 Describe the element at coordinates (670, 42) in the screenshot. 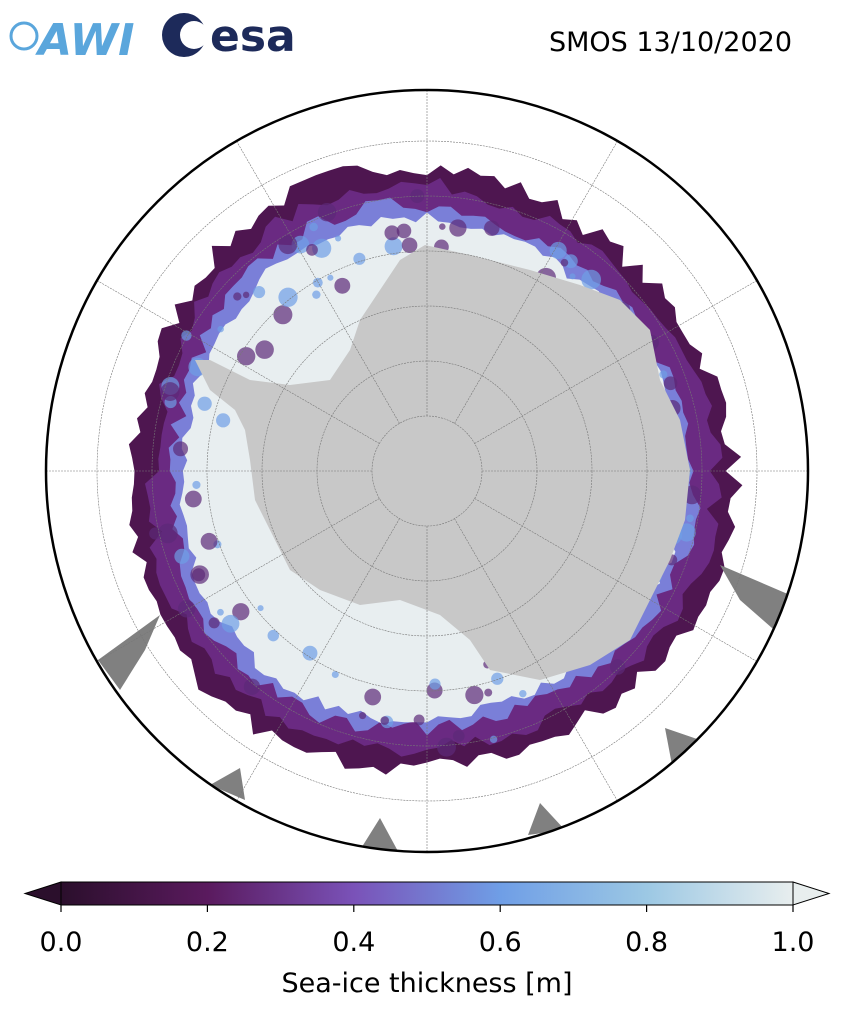

I see `title: SMOS 13/10/2020` at that location.